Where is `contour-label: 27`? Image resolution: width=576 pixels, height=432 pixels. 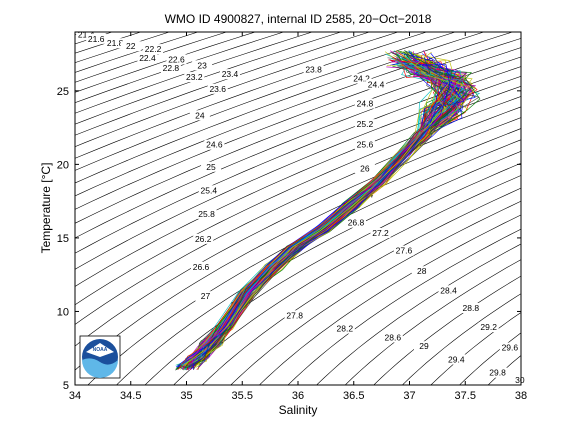 contour-label: 27 is located at coordinates (206, 296).